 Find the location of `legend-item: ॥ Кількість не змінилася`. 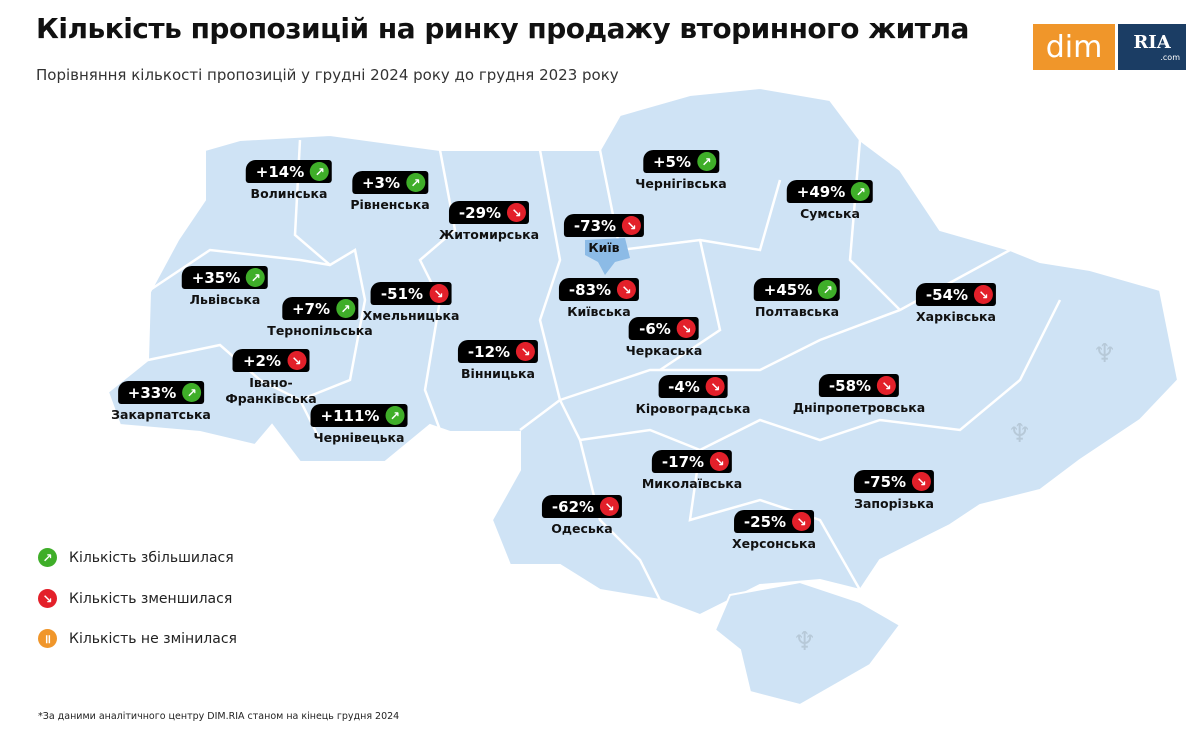

legend-item: ॥ Кількість не змінилася is located at coordinates (137, 638).